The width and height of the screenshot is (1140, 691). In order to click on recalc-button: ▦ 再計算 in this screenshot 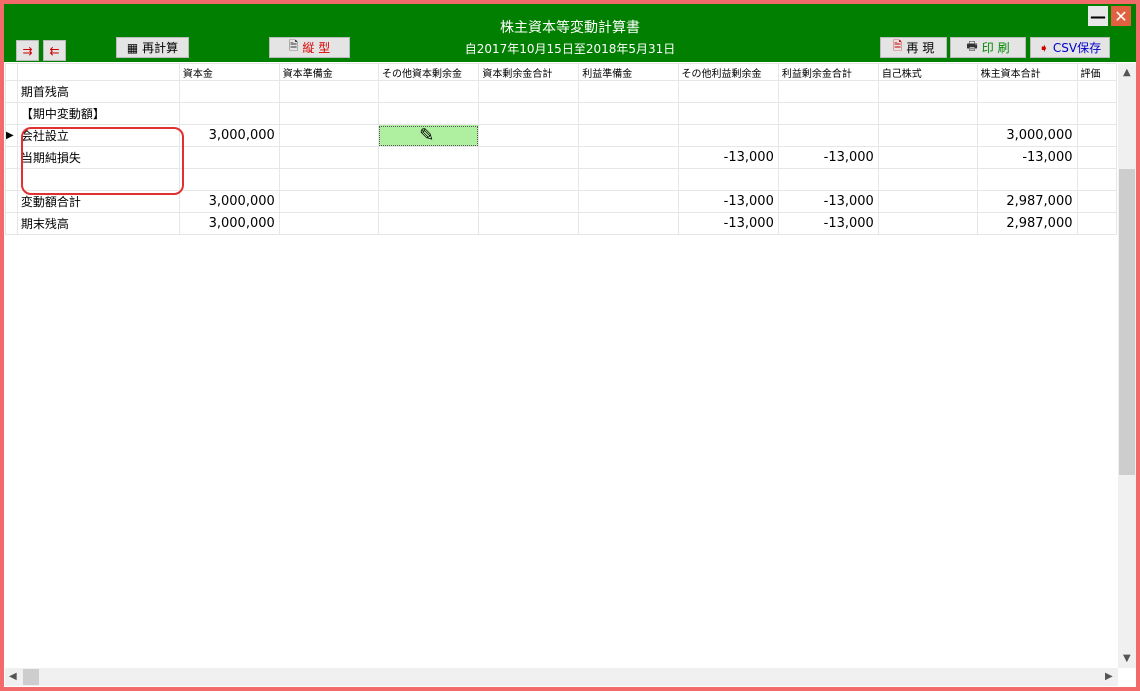, I will do `click(152, 47)`.